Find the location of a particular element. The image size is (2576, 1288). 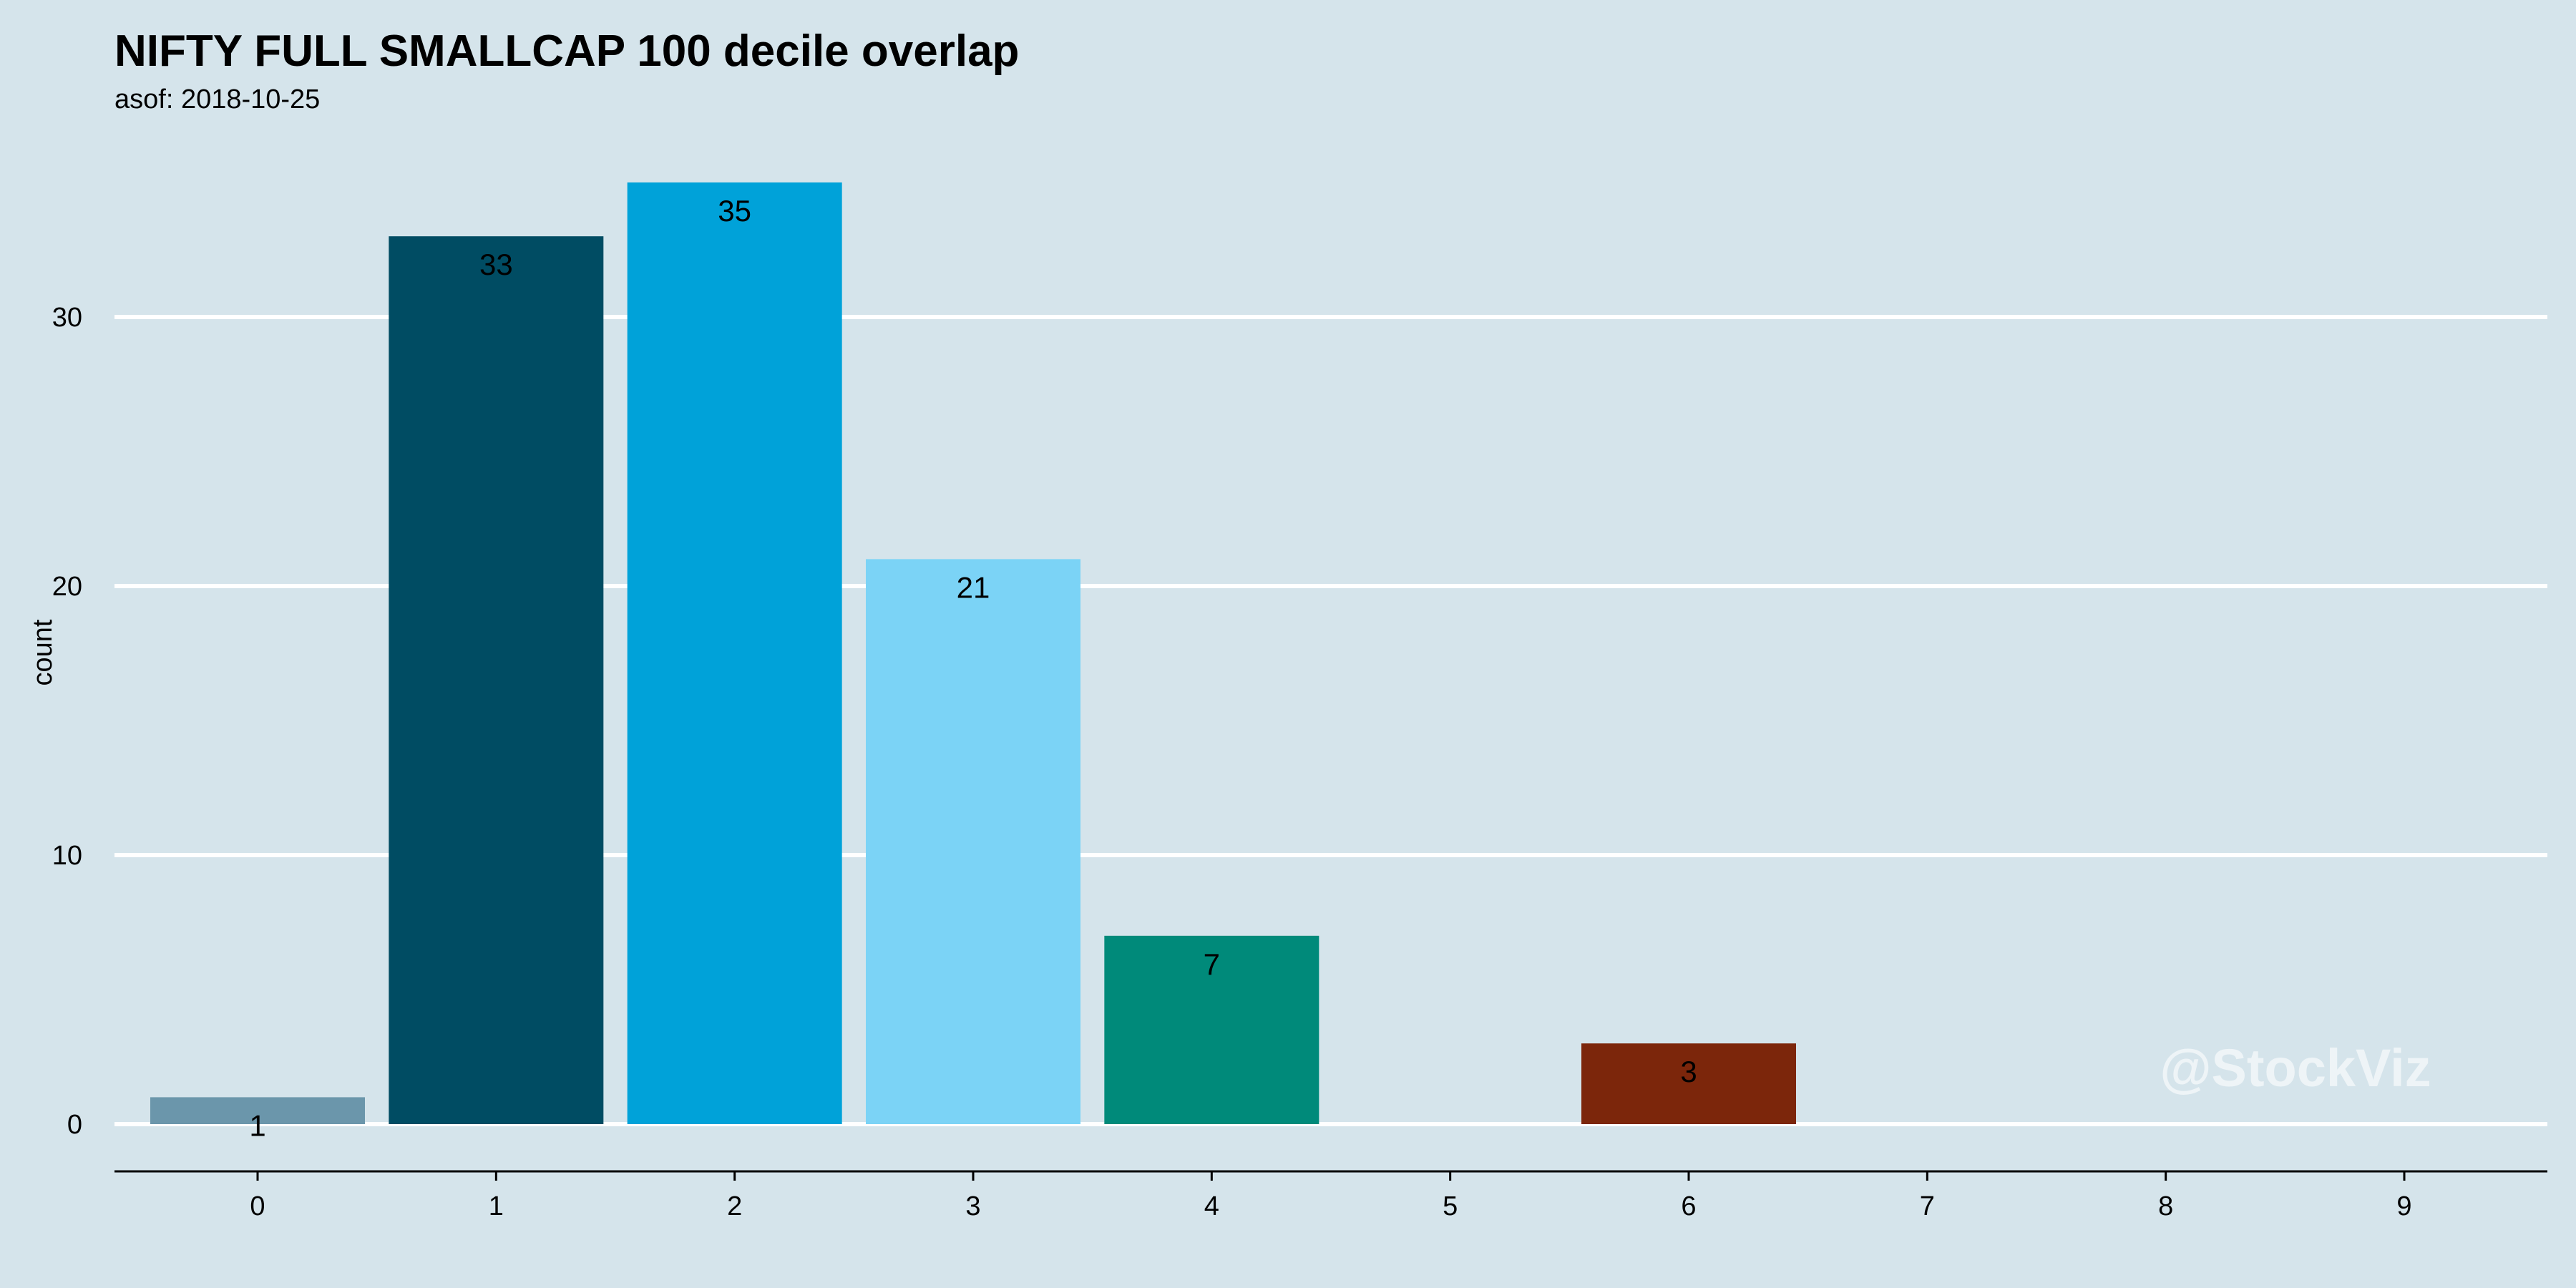

data-label-6: 3 is located at coordinates (1688, 1071).